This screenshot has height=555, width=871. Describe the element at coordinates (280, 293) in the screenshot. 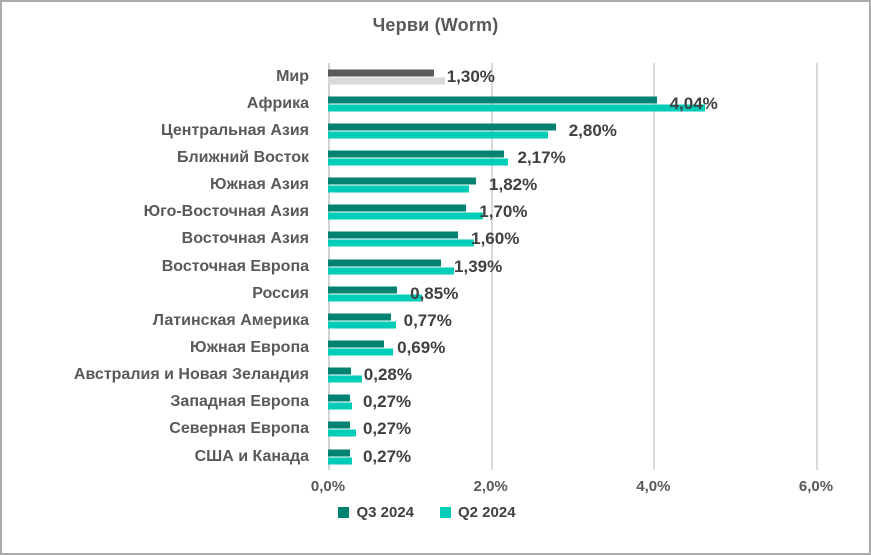

I see `category-label: Россия` at that location.